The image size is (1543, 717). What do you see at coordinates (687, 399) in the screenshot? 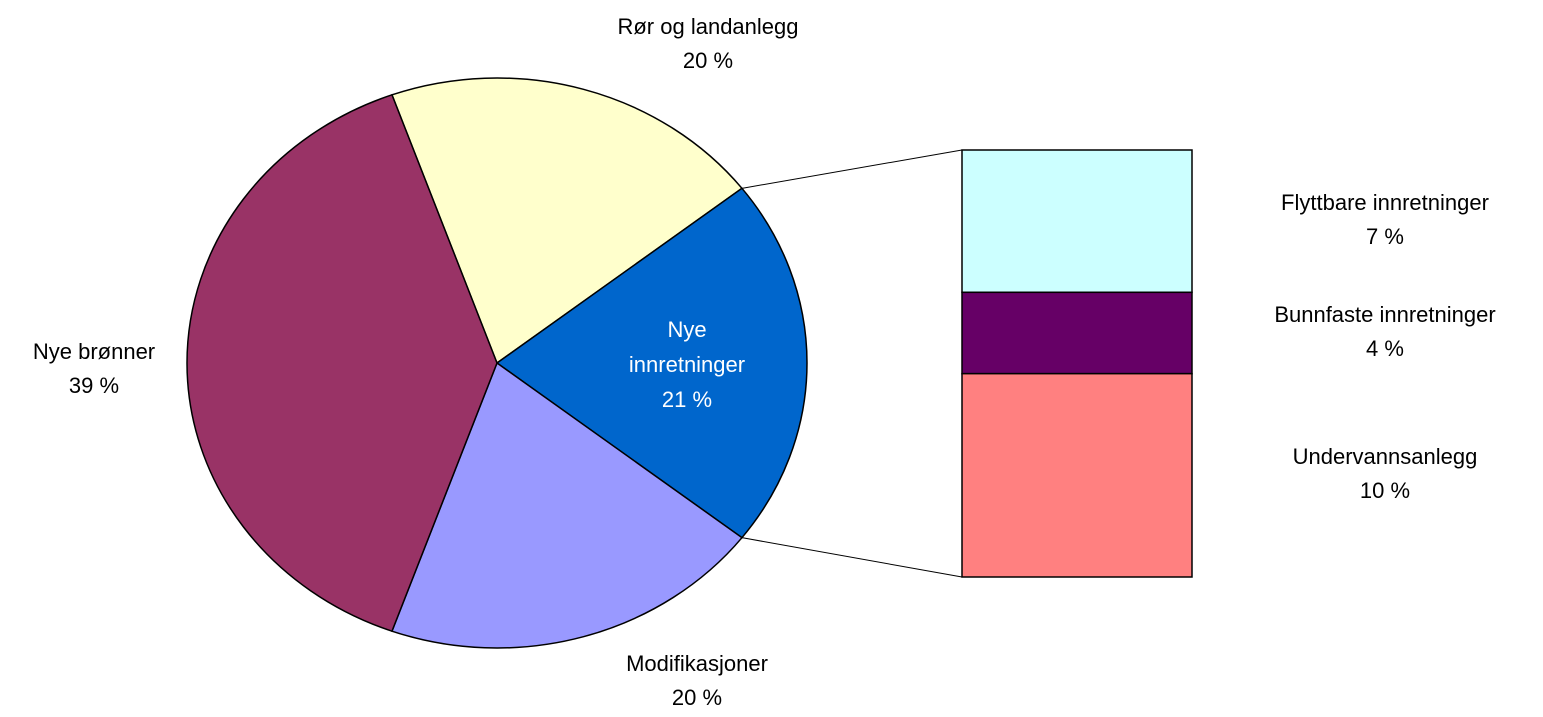
I see `value-label: 21 %` at bounding box center [687, 399].